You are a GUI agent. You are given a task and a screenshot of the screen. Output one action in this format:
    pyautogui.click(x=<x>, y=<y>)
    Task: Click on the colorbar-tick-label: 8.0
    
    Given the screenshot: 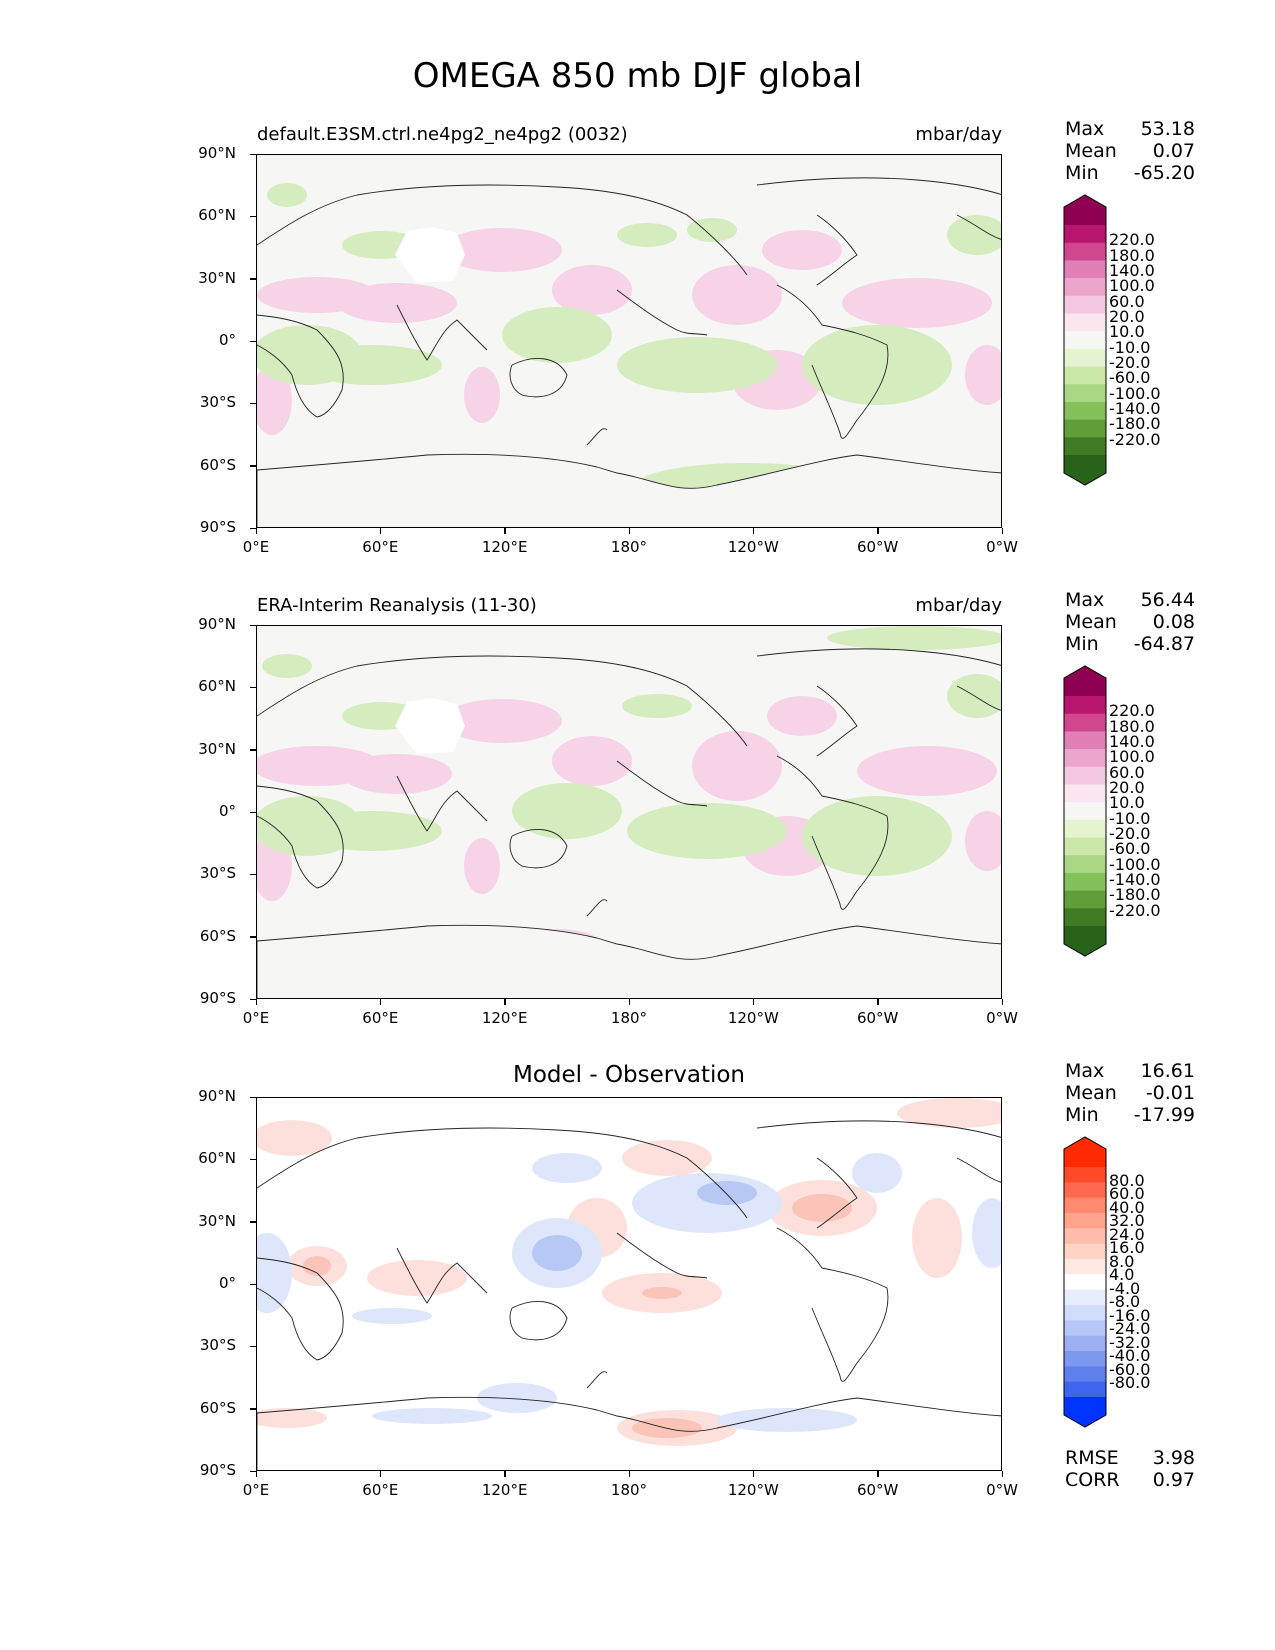 What is the action you would take?
    pyautogui.click(x=1122, y=1261)
    